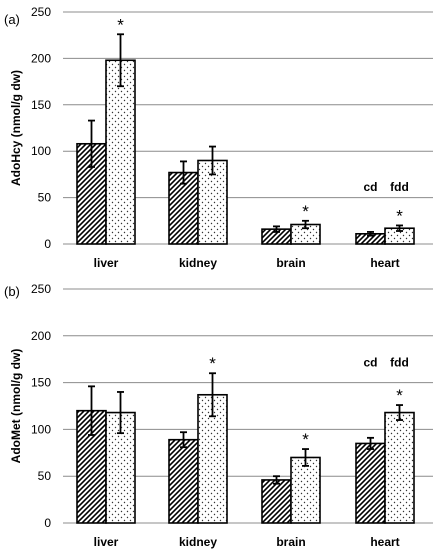  I want to click on y-axis-label: AdoHcy (nmol/g dw), so click(16, 128).